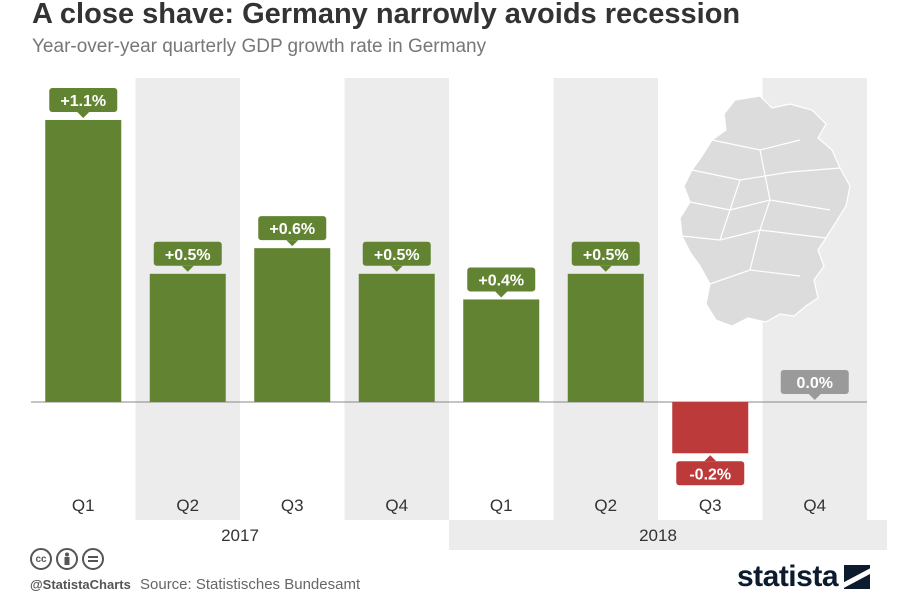 Image resolution: width=900 pixels, height=600 pixels. I want to click on statista-logo-icon, so click(857, 577).